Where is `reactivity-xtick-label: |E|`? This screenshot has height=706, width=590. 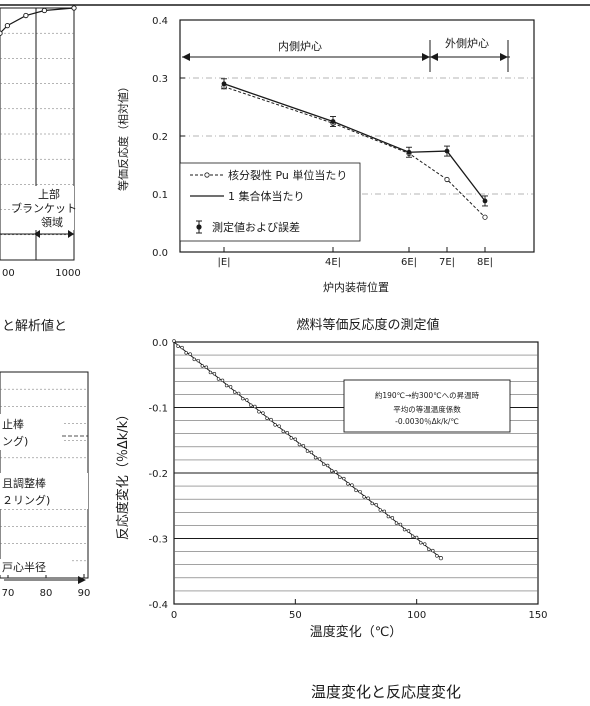 reactivity-xtick-label: |E| is located at coordinates (223, 262).